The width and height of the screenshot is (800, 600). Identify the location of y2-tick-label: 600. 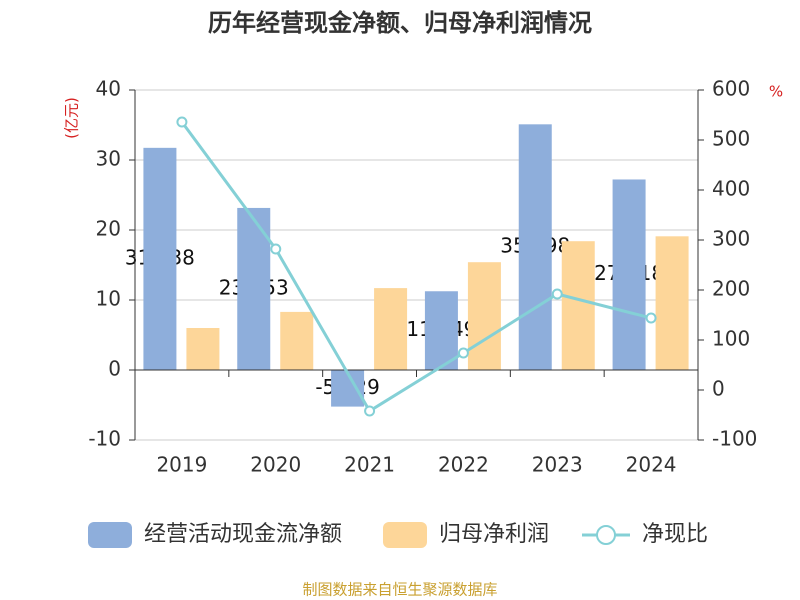
(731, 89).